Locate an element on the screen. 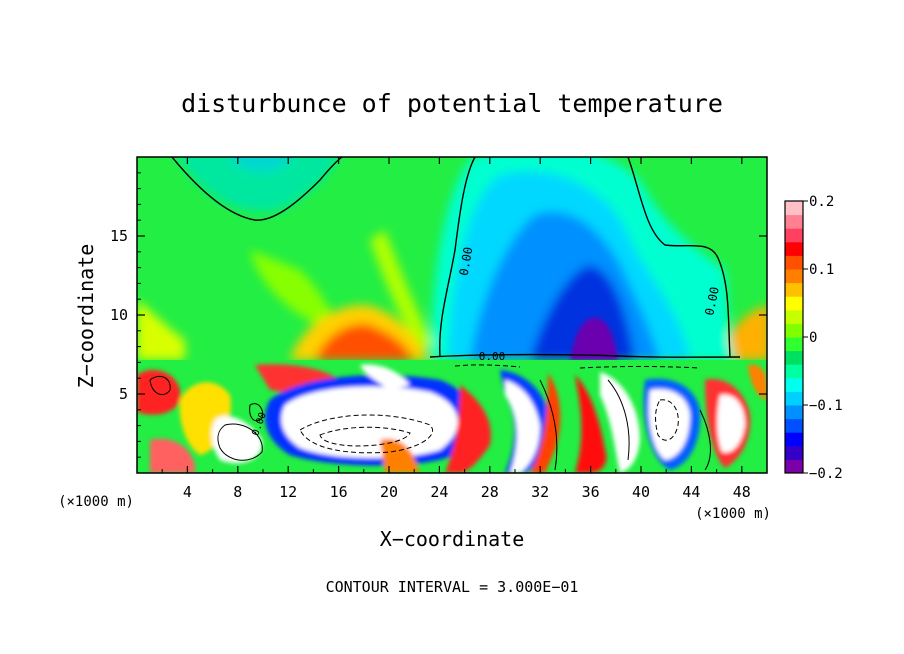 Image resolution: width=904 pixels, height=654 pixels. x-tick-label: 36 is located at coordinates (591, 492).